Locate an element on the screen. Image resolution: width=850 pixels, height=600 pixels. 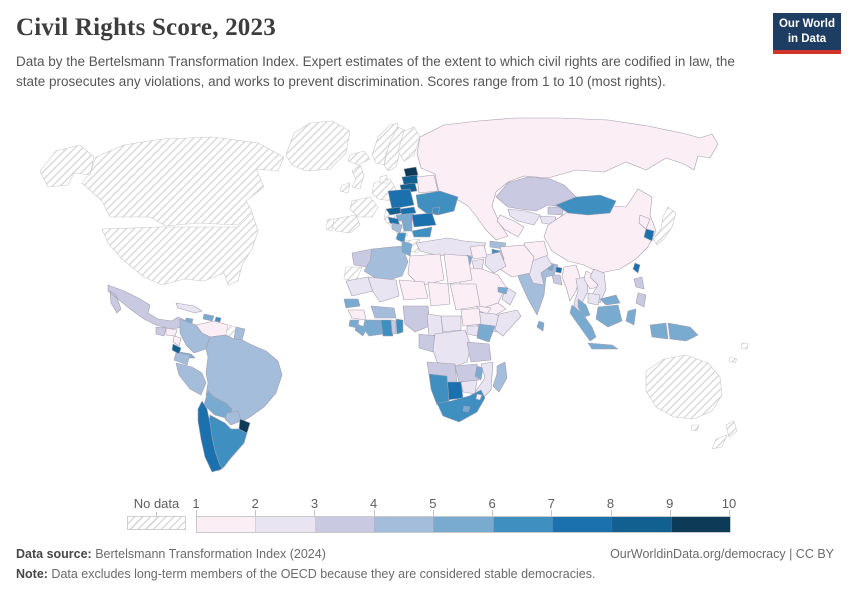
country-bangladesh is located at coordinates (557, 280).